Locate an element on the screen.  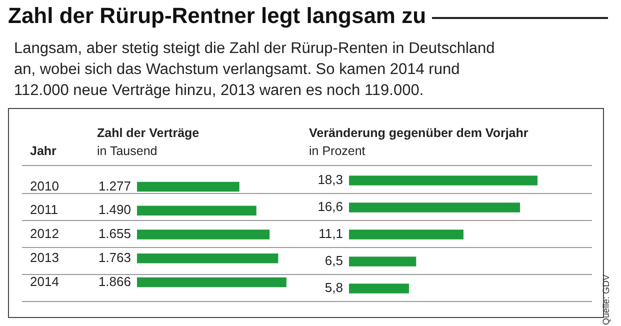
y-tick-label: 2012 is located at coordinates (44, 234).